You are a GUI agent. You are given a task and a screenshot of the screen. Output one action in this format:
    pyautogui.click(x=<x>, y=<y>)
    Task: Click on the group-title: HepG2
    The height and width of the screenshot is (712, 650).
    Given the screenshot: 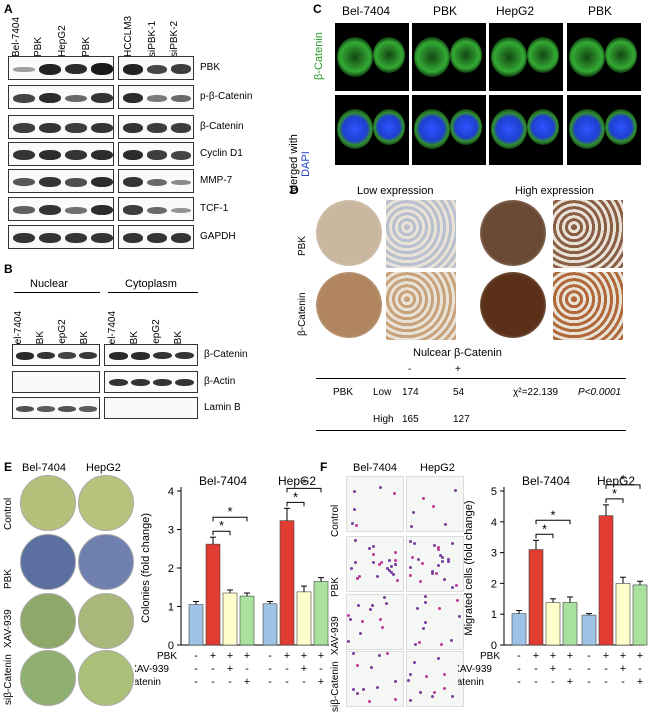 What is the action you would take?
    pyautogui.click(x=297, y=481)
    